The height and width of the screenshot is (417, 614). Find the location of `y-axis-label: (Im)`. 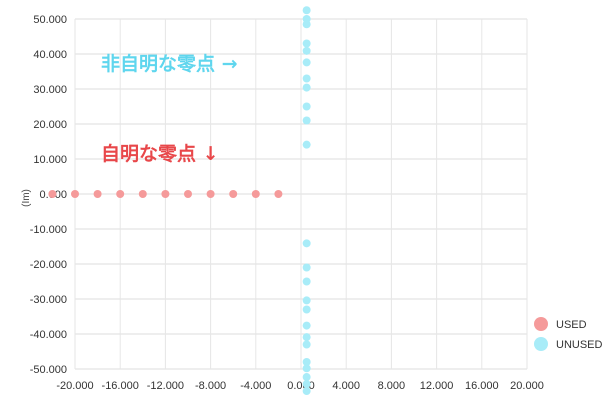

y-axis-label: (Im) is located at coordinates (26, 198).